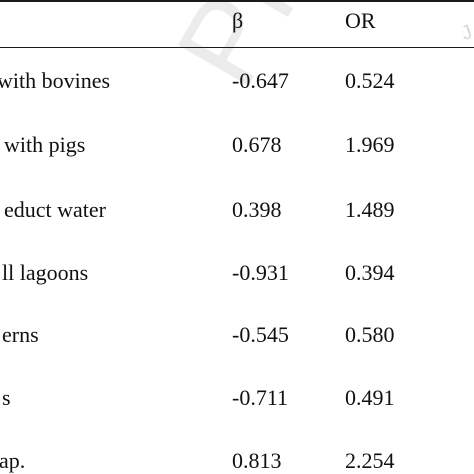 The image size is (474, 474). I want to click on header-or: OR, so click(360, 20).